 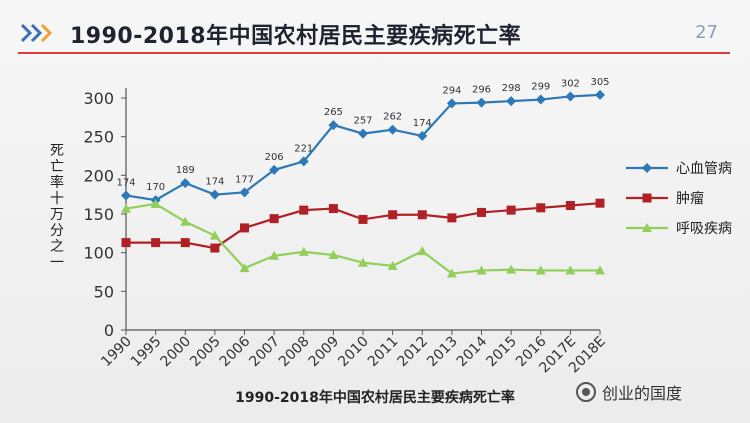 What do you see at coordinates (155, 187) in the screenshot?
I see `data-label: 170` at bounding box center [155, 187].